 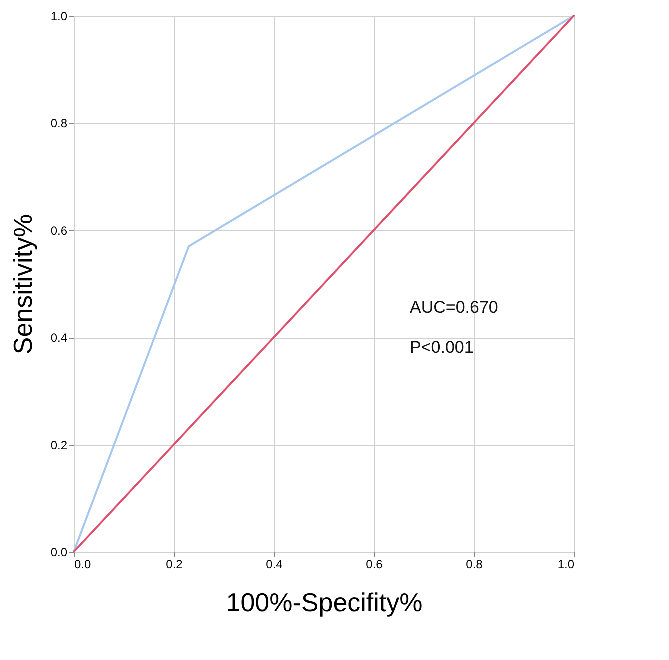 I want to click on x-tick-label: 1.0, so click(x=566, y=565).